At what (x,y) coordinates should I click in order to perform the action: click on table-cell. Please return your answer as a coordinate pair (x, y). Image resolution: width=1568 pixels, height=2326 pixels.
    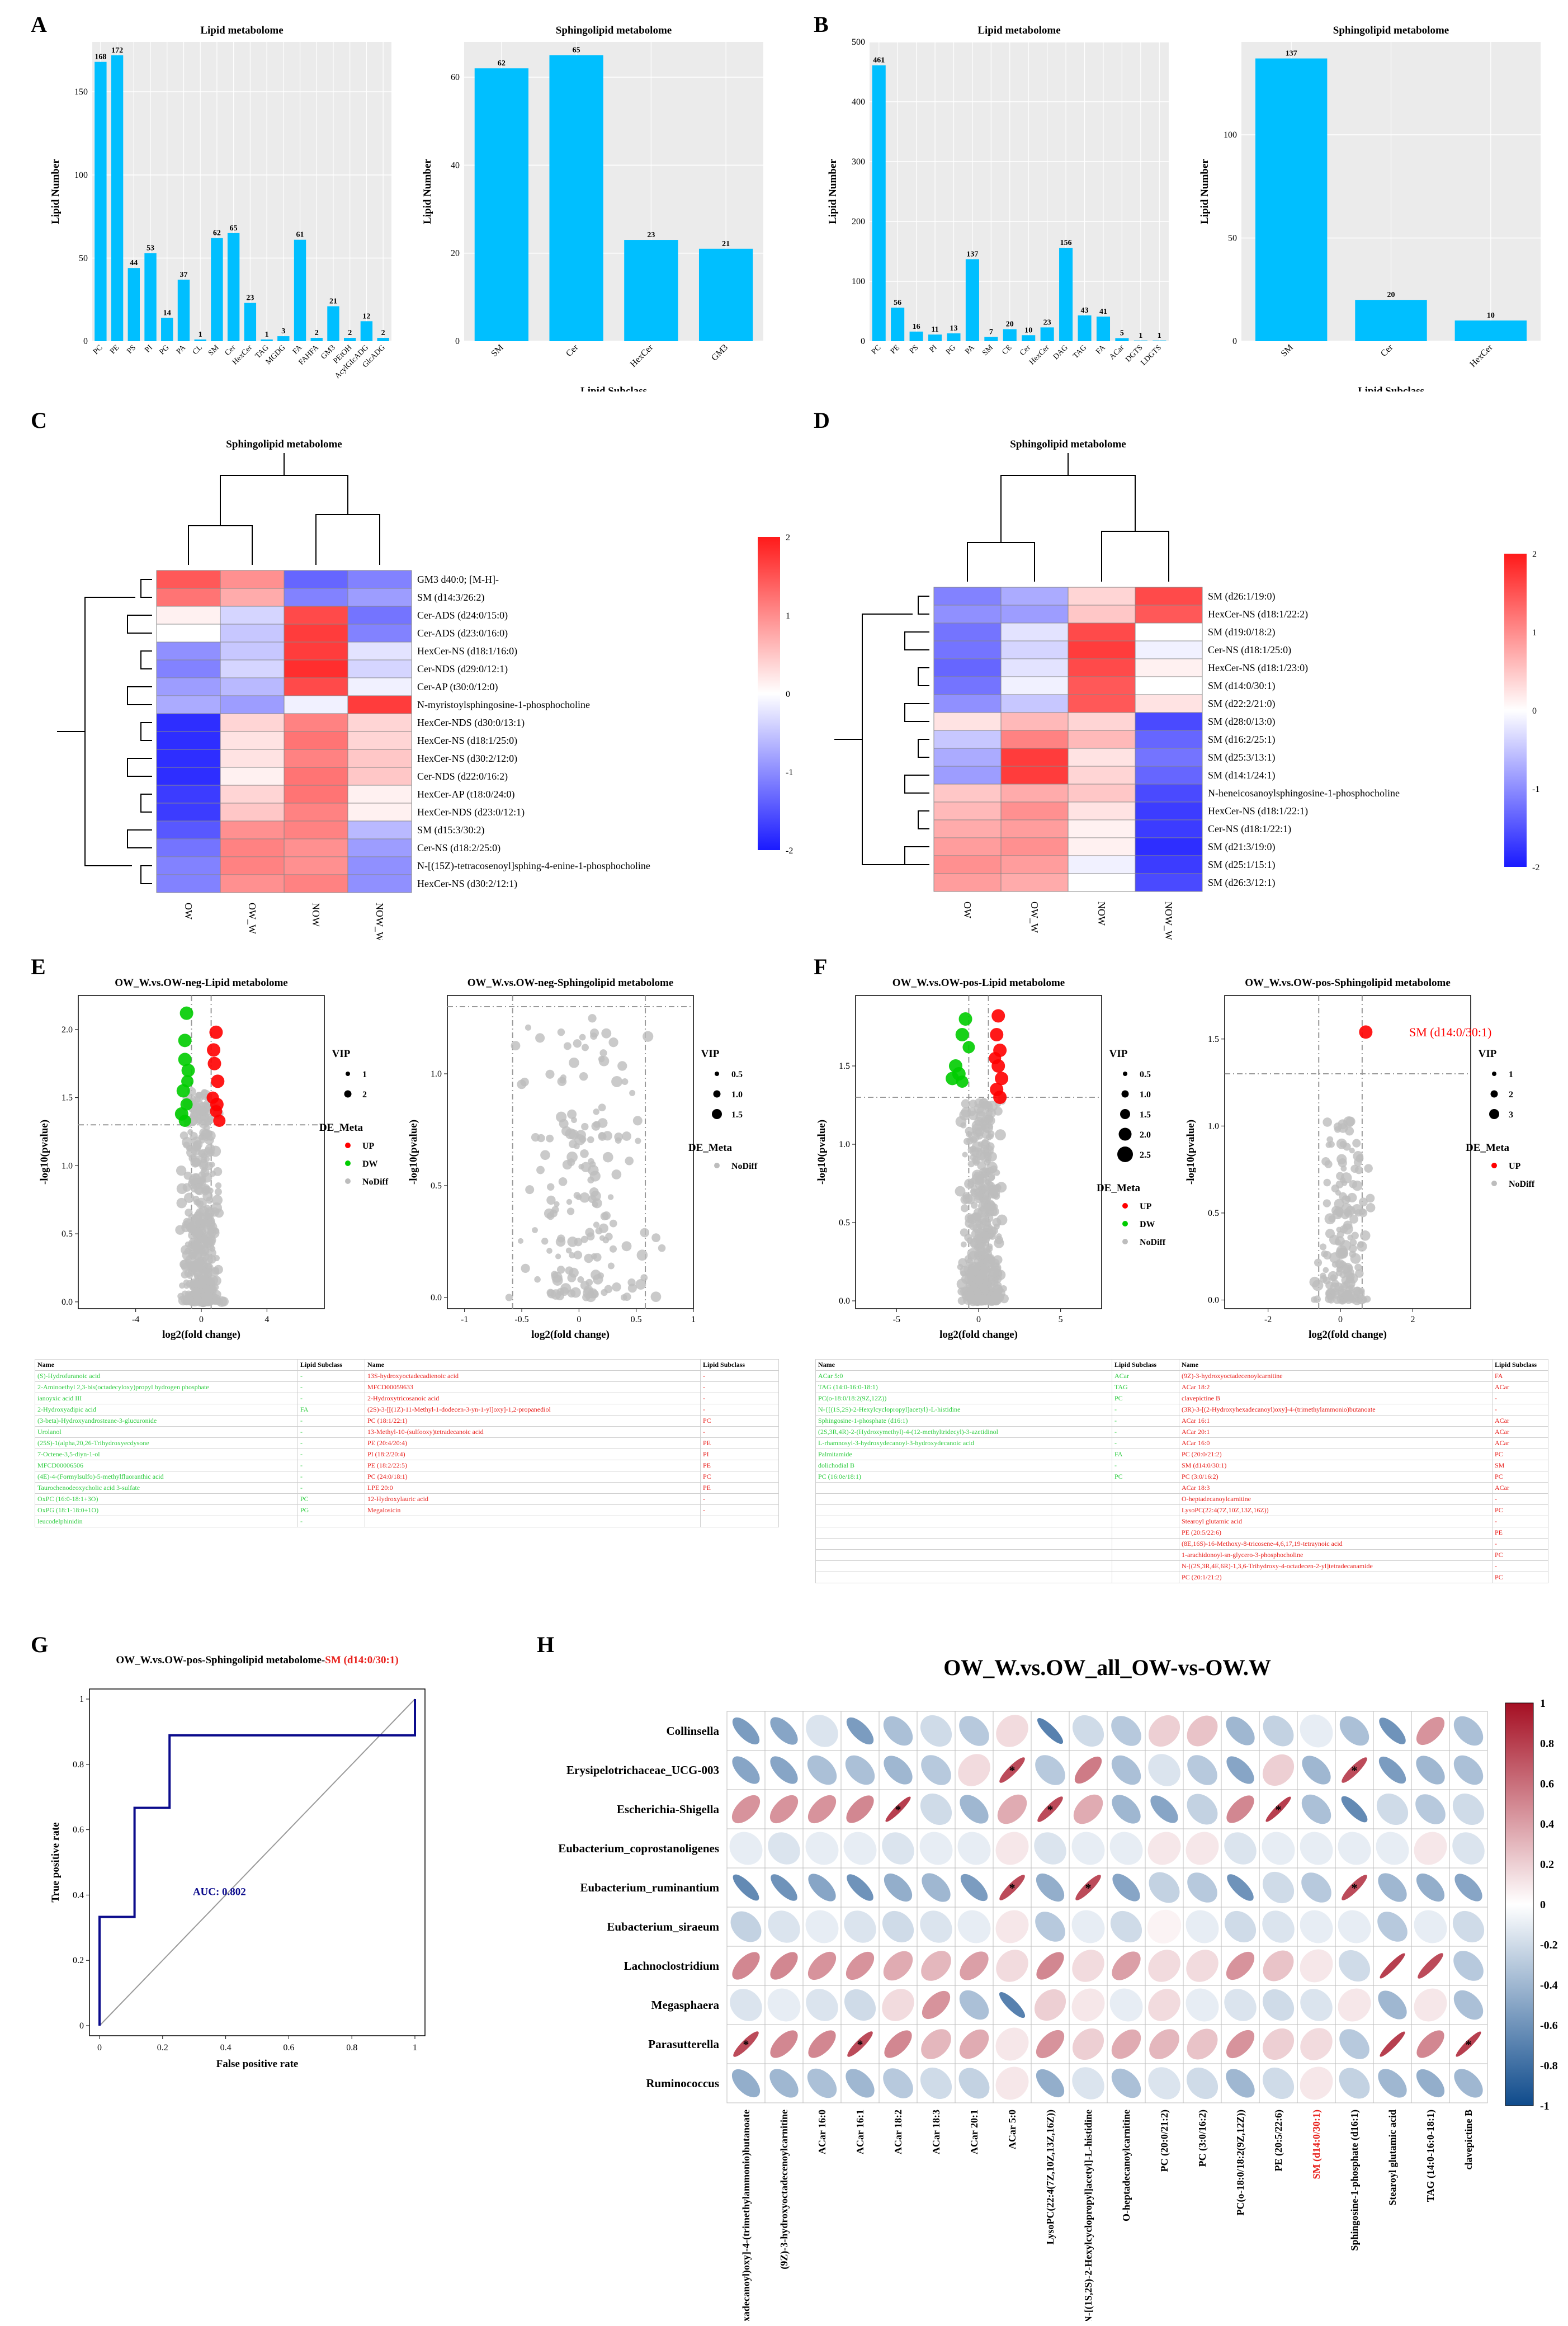
    Looking at the image, I should click on (963, 1499).